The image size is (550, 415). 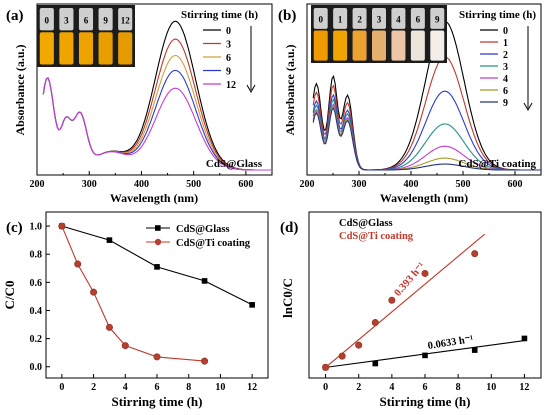 I want to click on x-tick-label-500: 500, so click(x=463, y=184).